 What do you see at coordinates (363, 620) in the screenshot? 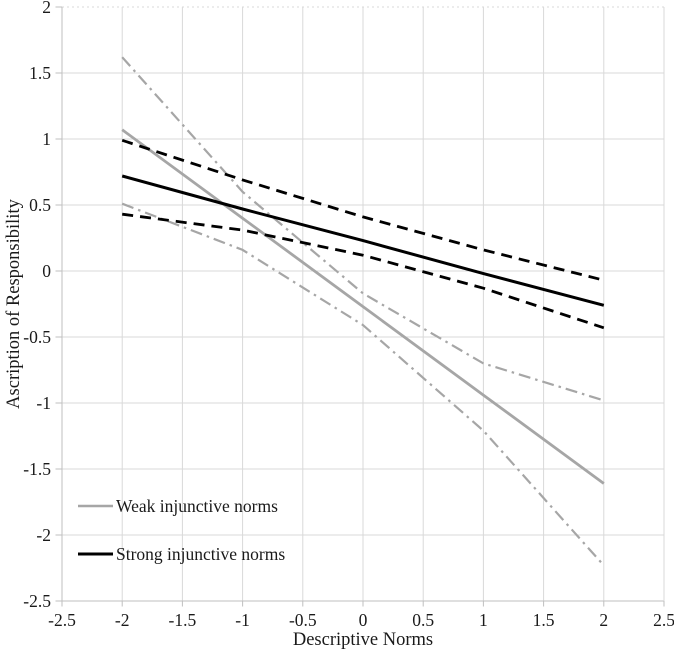
I see `x-tick-label: 0` at bounding box center [363, 620].